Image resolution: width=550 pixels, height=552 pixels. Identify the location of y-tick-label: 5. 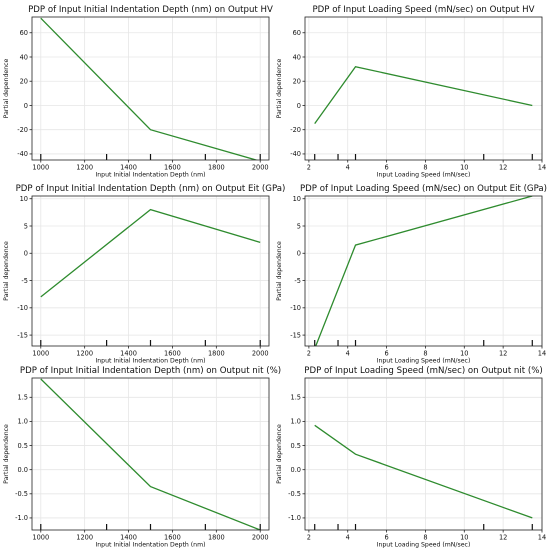
(26, 226).